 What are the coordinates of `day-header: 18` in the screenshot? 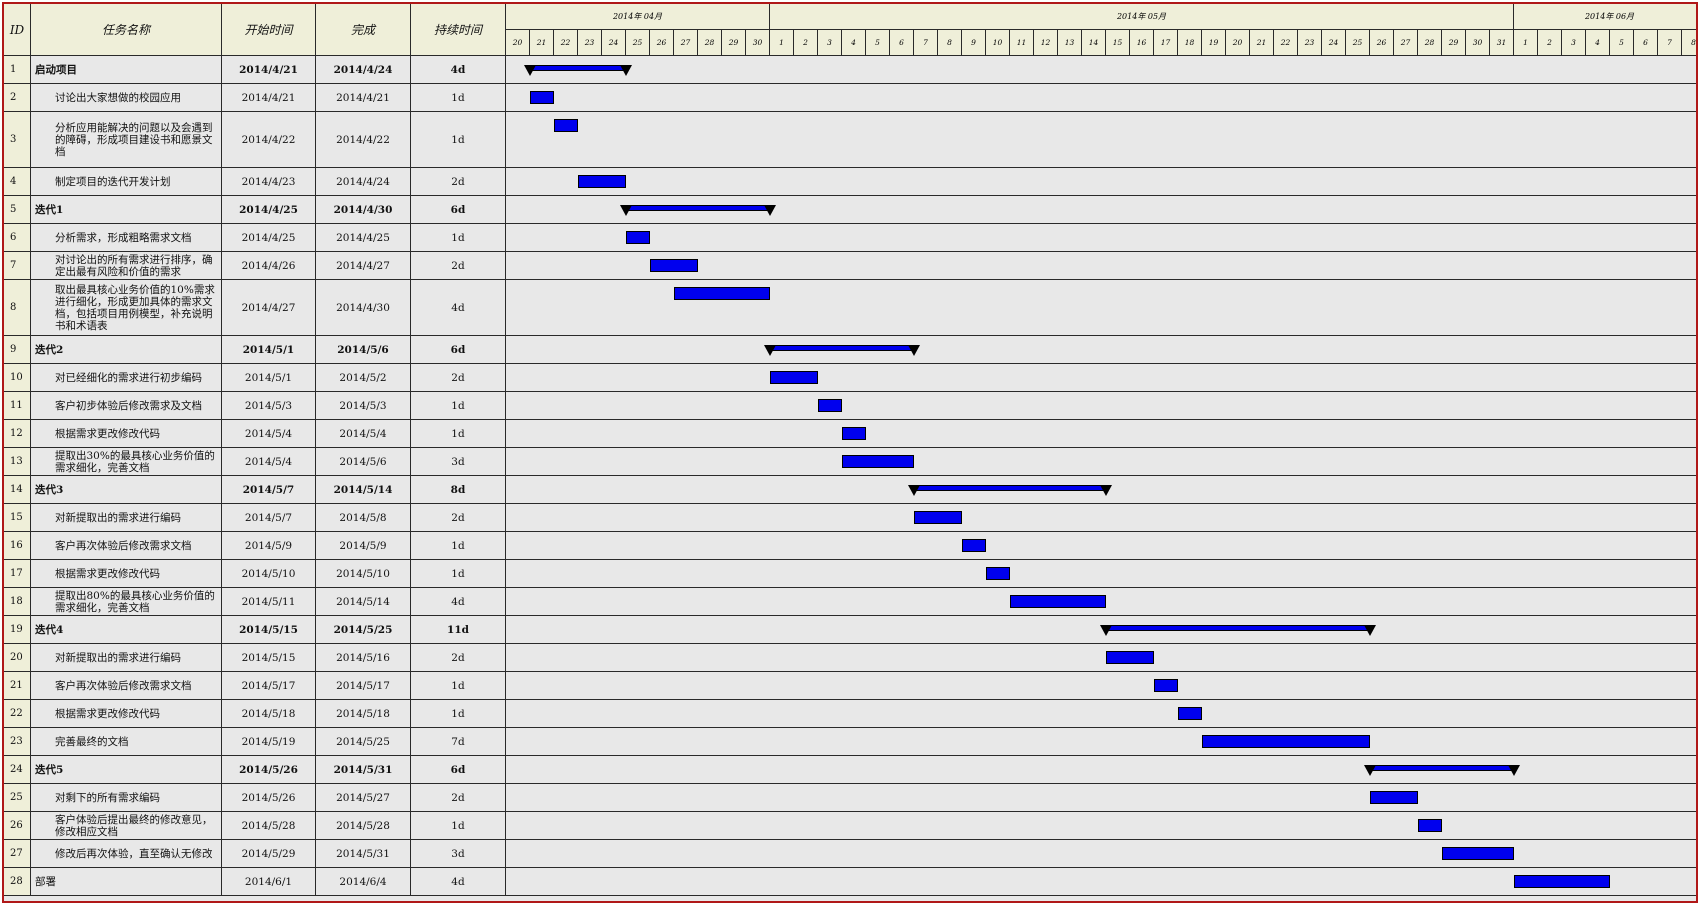 It's located at (1190, 43).